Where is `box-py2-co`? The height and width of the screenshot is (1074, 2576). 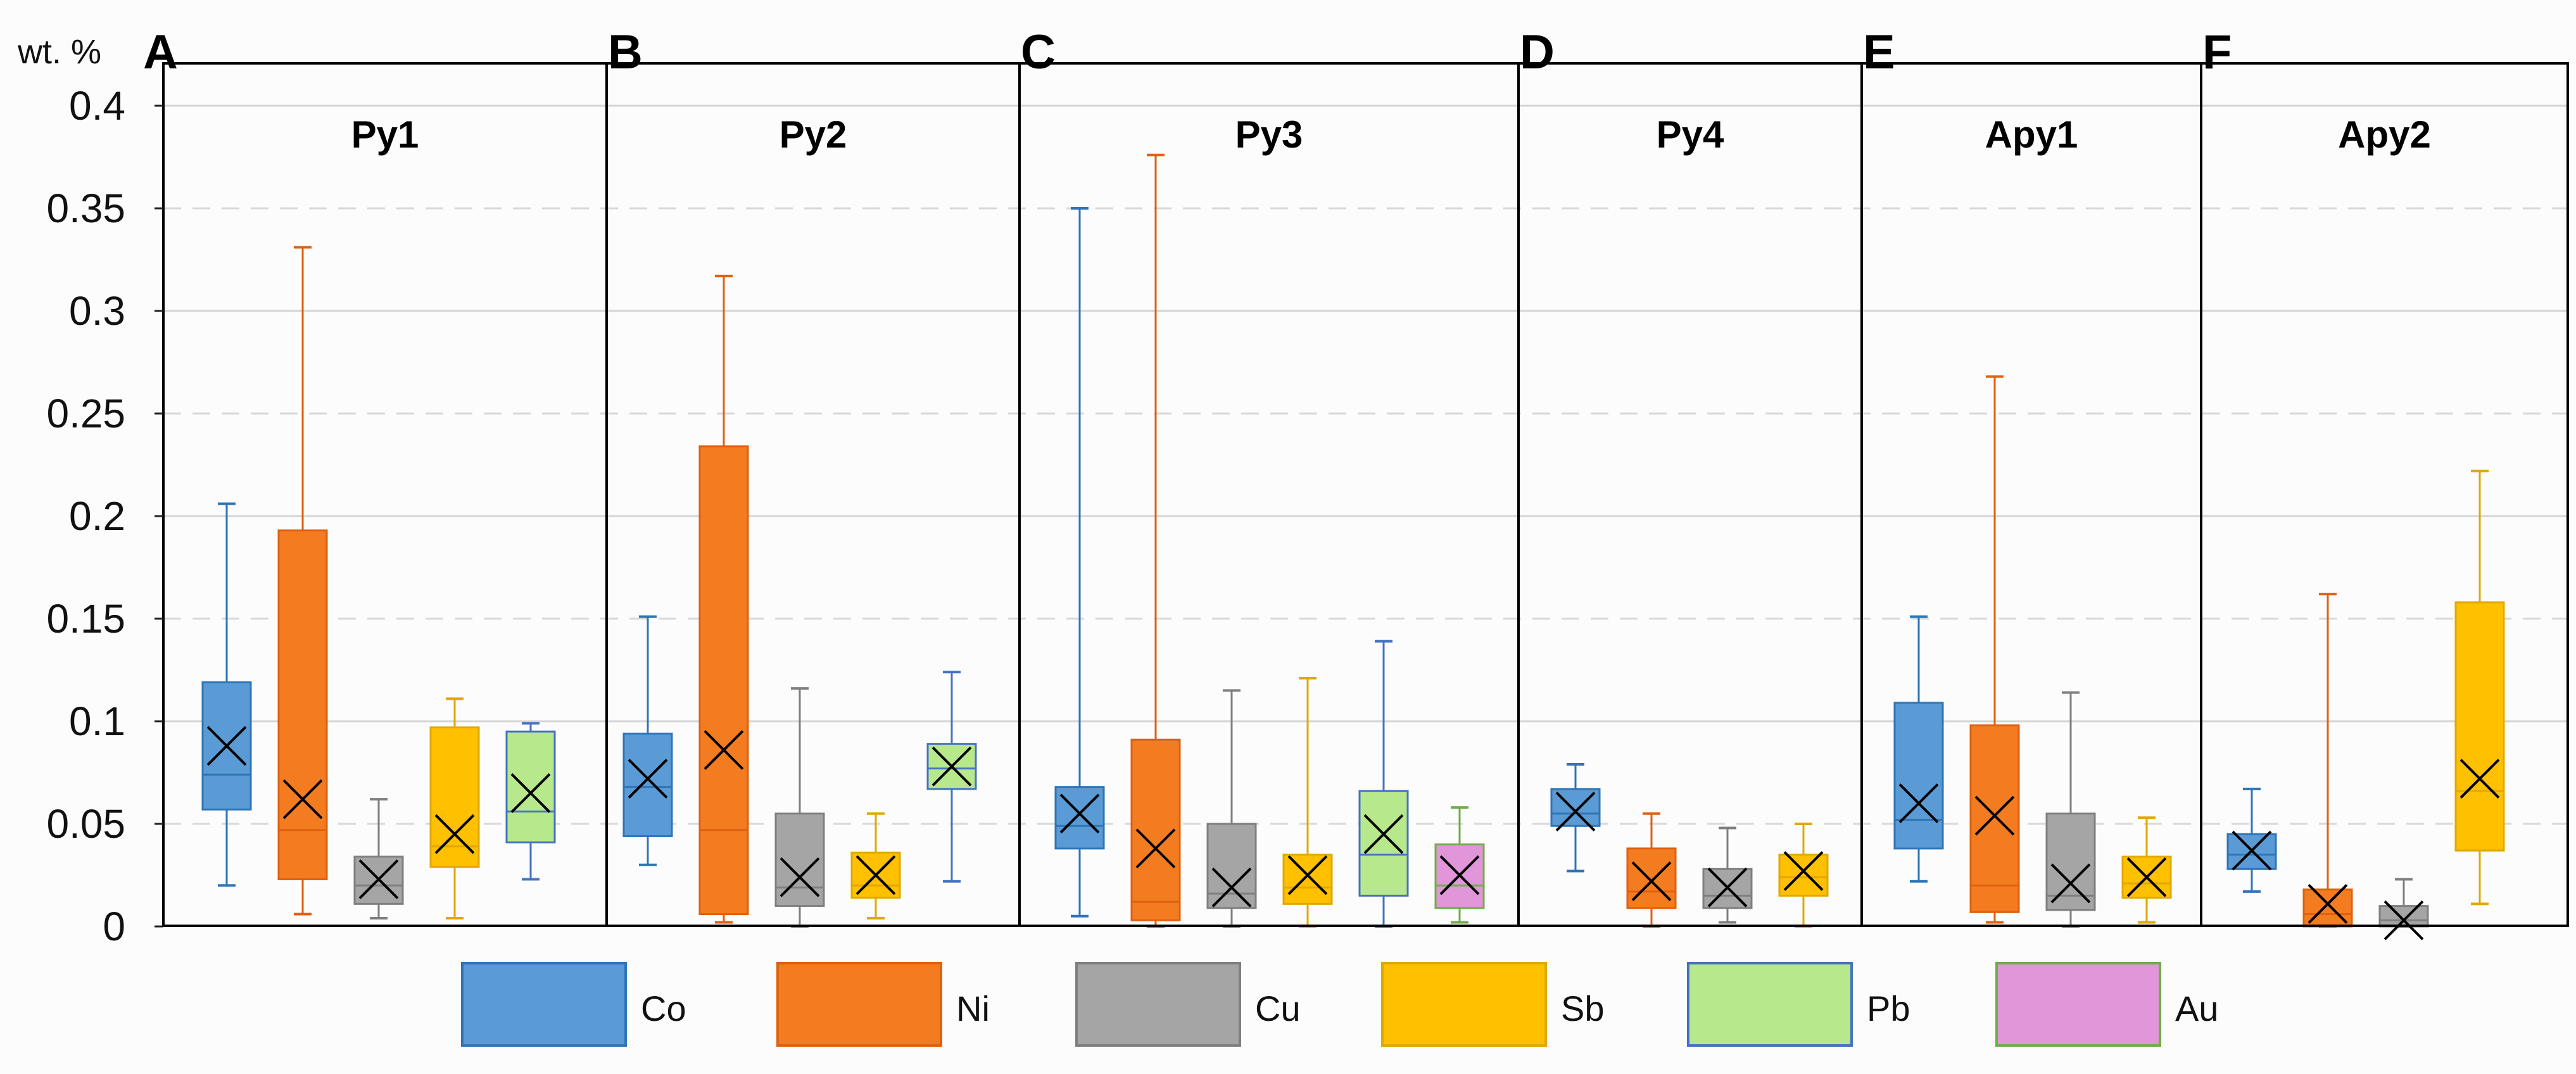
box-py2-co is located at coordinates (647, 741).